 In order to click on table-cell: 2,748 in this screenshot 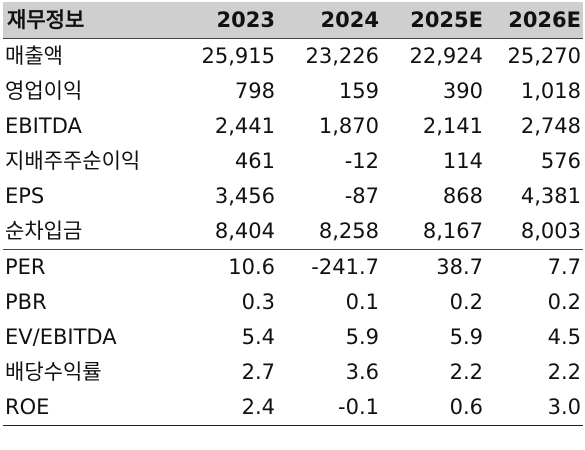, I will do `click(550, 126)`.